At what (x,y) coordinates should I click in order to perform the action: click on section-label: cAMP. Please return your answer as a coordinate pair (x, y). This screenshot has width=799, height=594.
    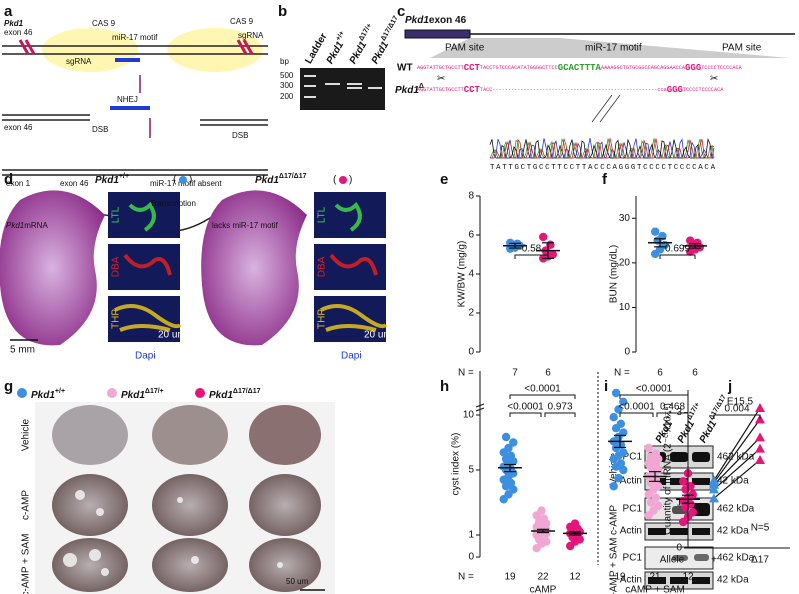
    Looking at the image, I should click on (543, 589).